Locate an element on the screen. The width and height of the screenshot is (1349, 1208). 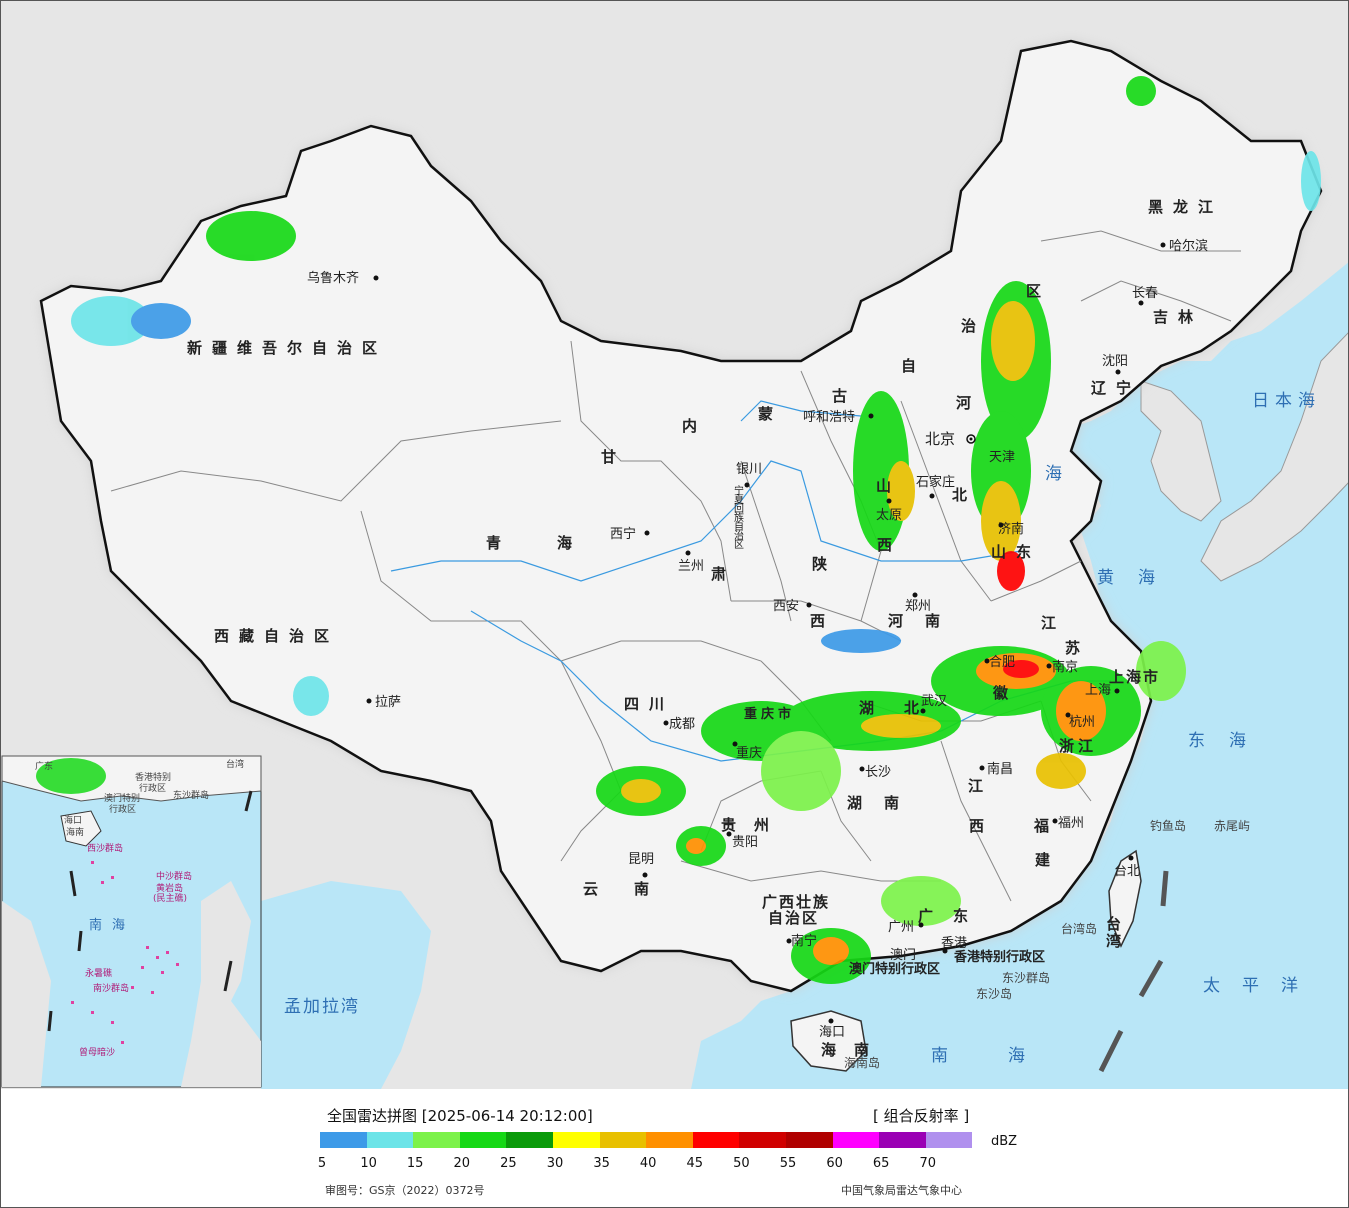
svg-text: 黄岩岛 is located at coordinates (169, 888).